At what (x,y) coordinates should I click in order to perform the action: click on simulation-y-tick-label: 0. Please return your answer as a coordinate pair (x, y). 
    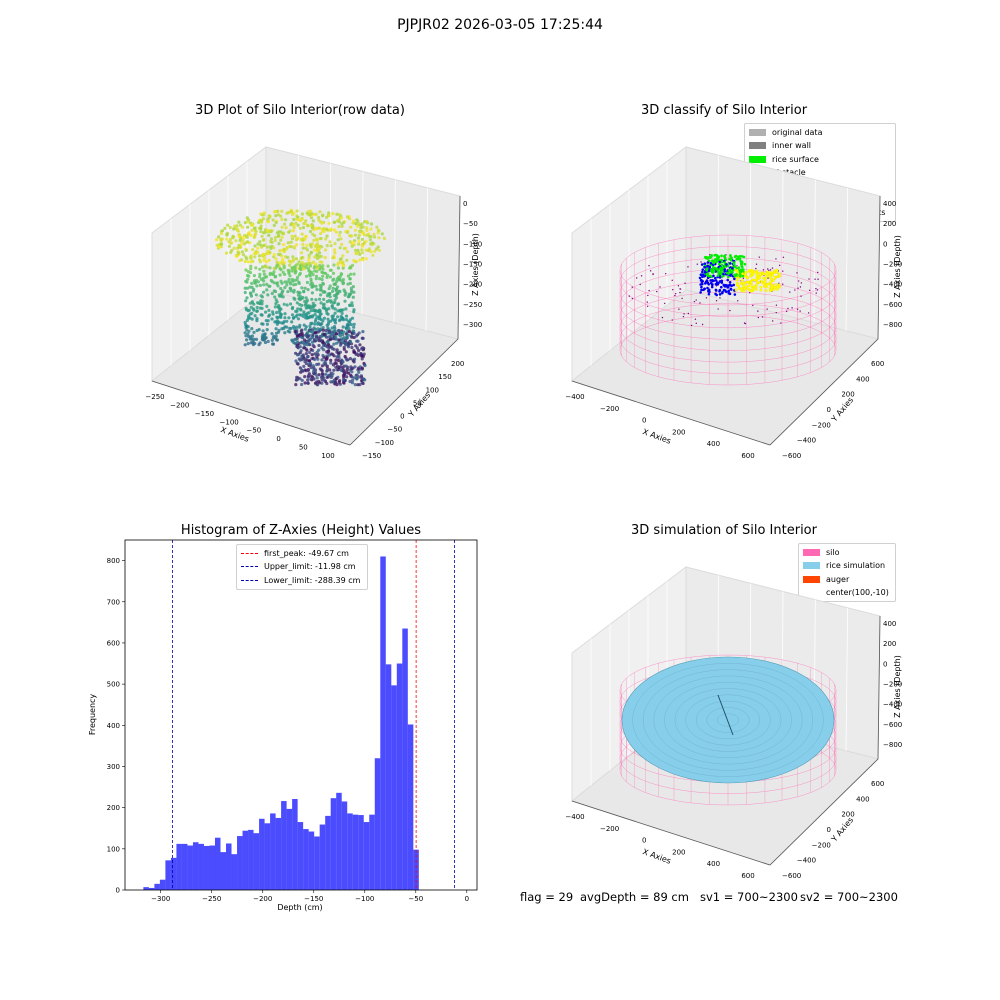
    Looking at the image, I should click on (829, 830).